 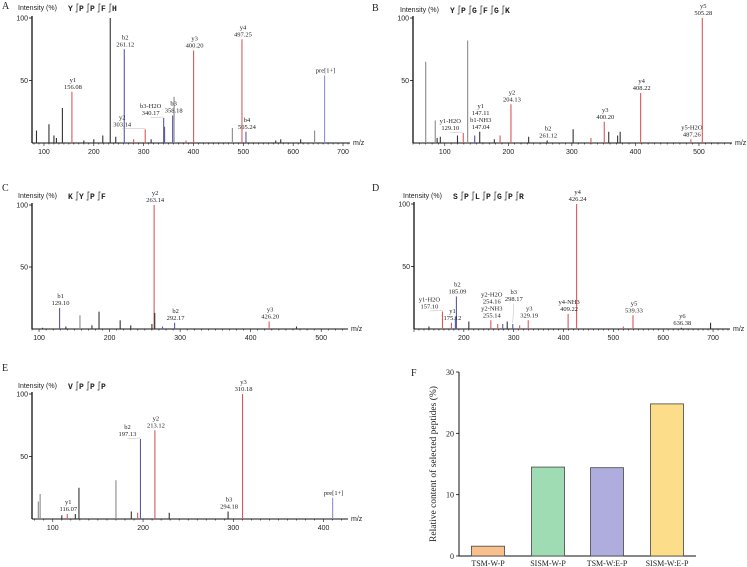 I want to click on label-leader, so click(x=134, y=438).